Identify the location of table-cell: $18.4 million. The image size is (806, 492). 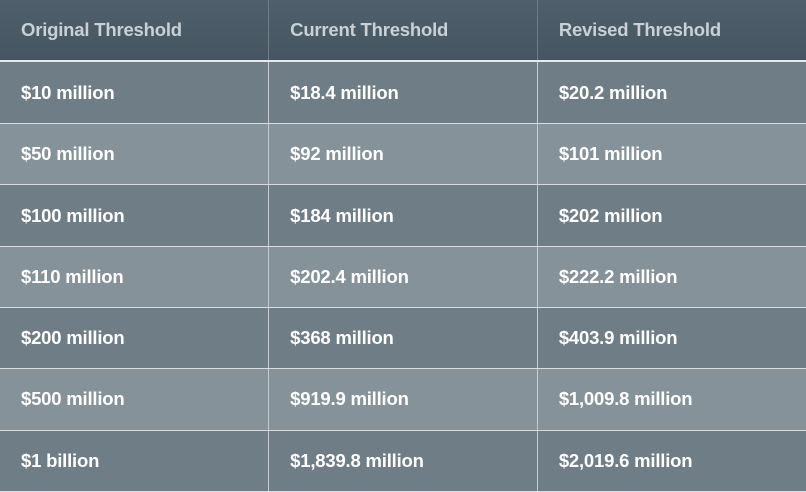
(403, 93).